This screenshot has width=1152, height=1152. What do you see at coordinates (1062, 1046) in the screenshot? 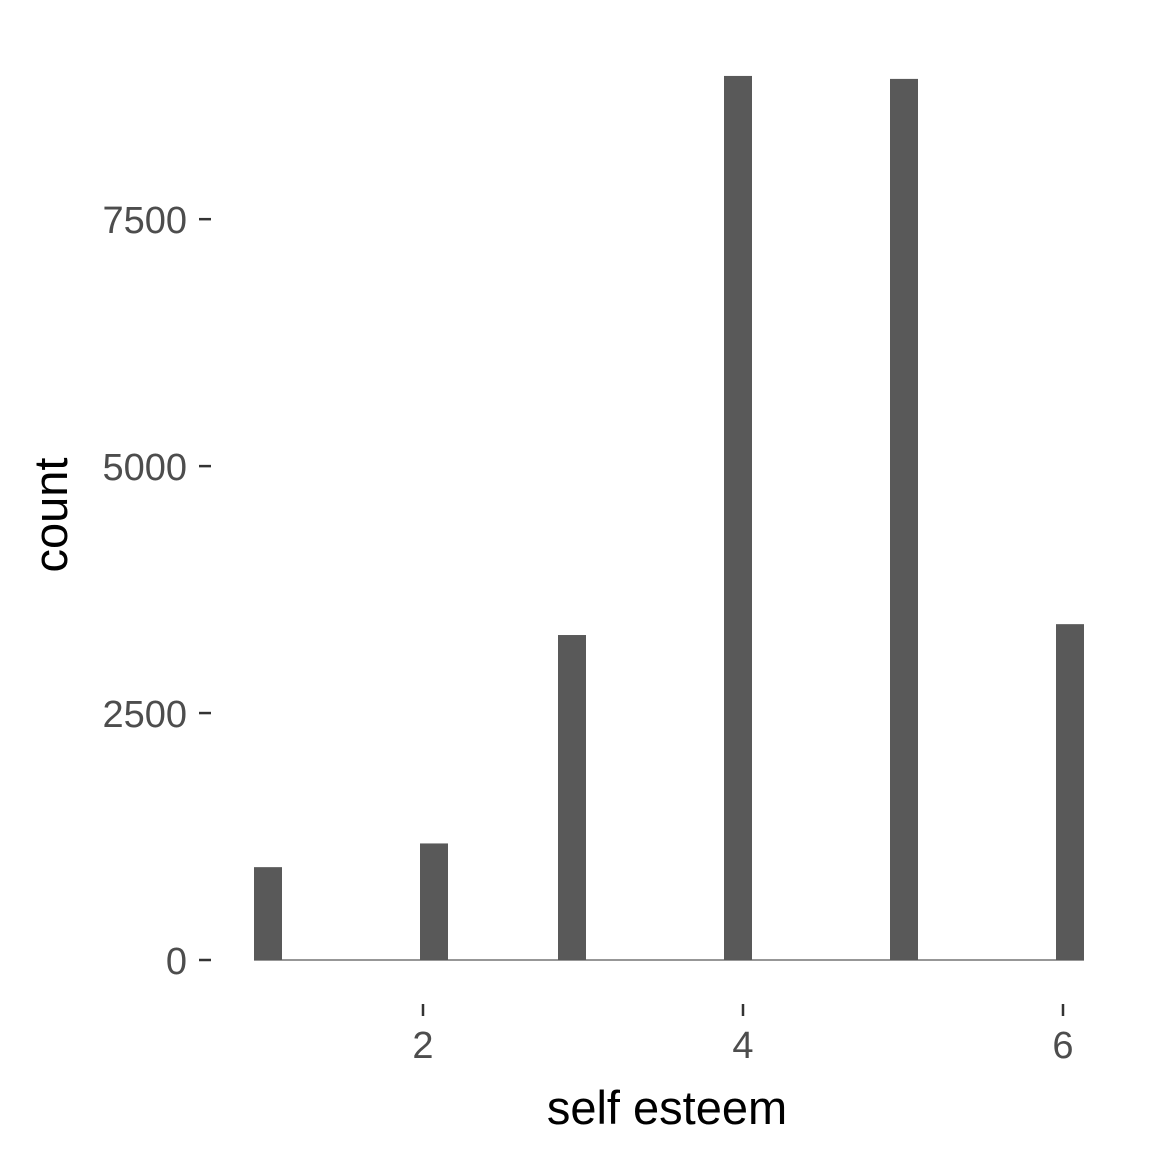
I see `x-tick-label: 6` at bounding box center [1062, 1046].